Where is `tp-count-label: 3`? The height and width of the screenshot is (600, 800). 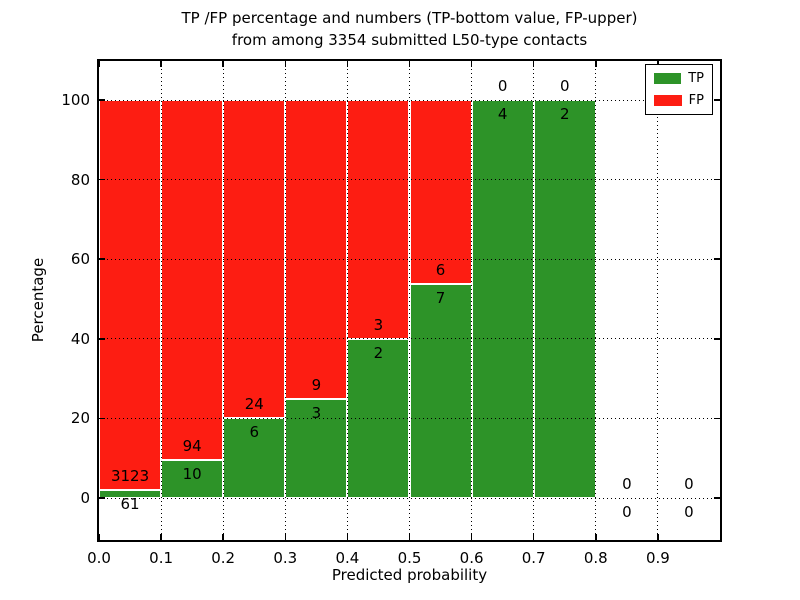
tp-count-label: 3 is located at coordinates (316, 412).